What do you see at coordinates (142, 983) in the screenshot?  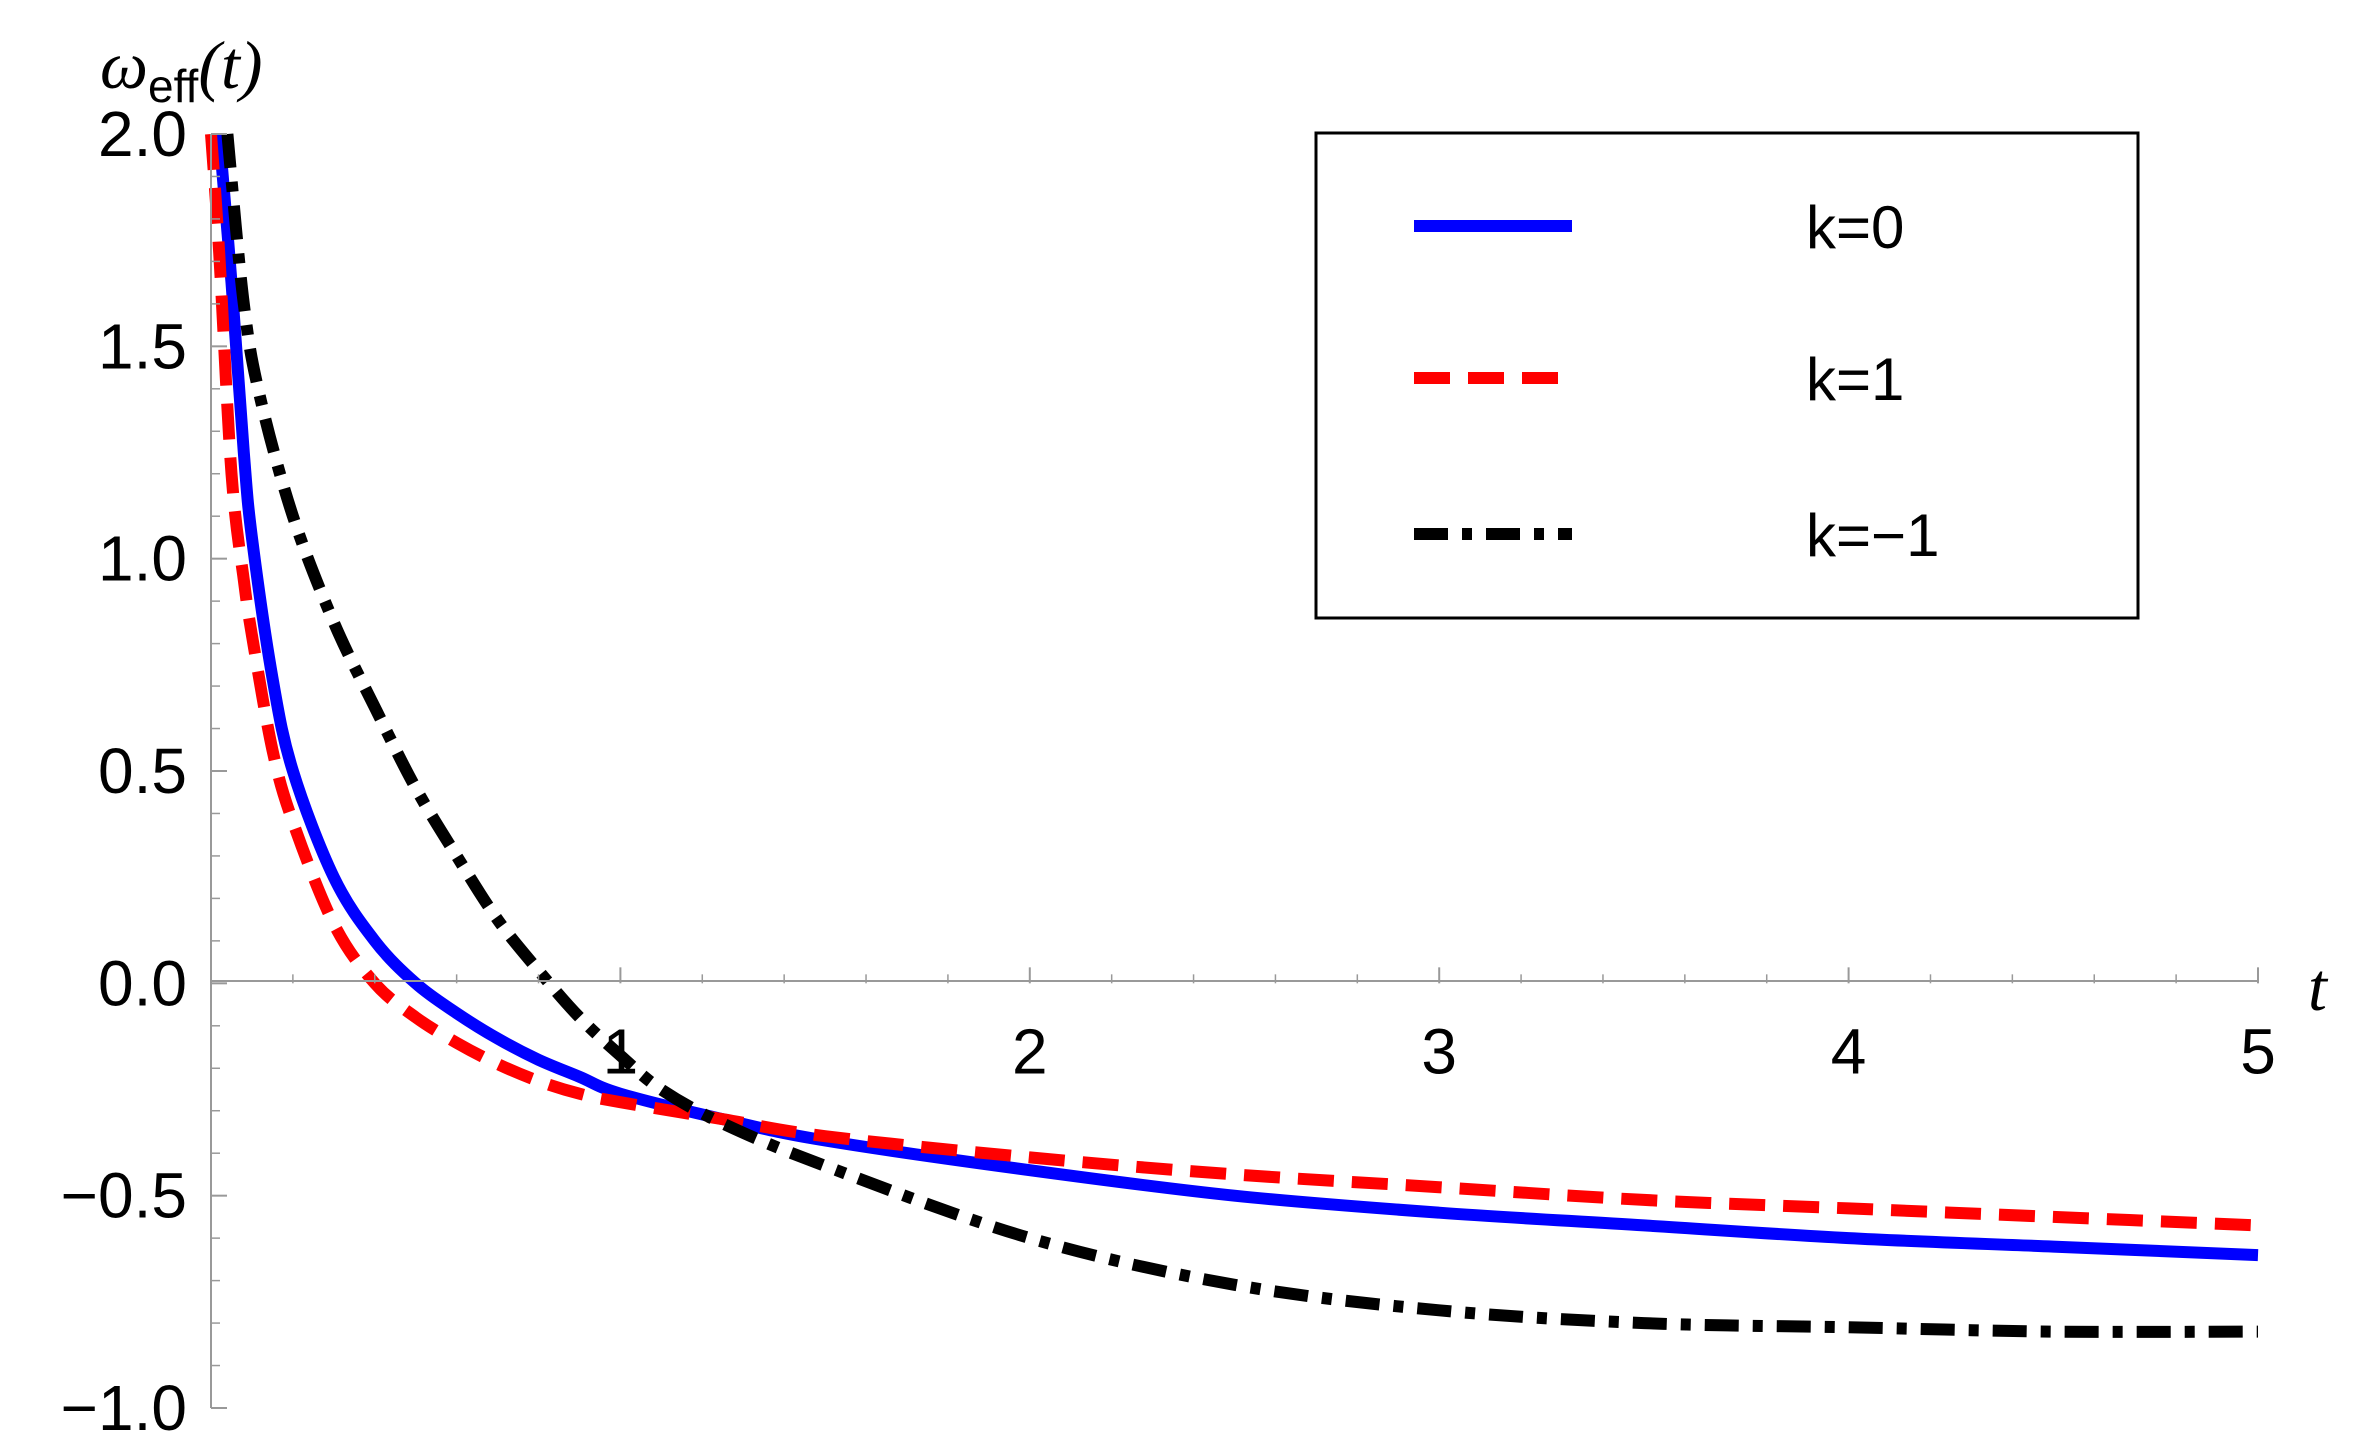 I see `y-tick-label: 0.0` at bounding box center [142, 983].